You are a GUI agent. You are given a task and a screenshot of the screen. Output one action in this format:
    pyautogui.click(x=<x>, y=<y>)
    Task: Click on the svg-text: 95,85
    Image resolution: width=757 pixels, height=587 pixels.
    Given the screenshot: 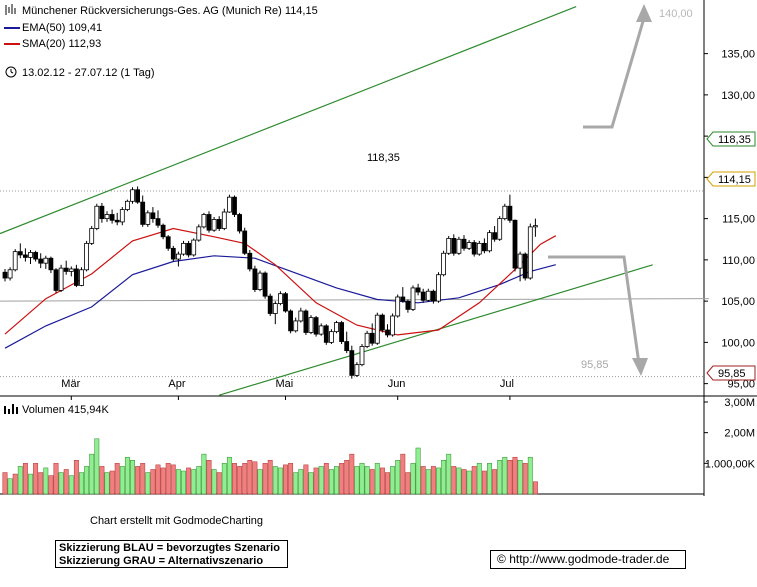 What is the action you would take?
    pyautogui.click(x=732, y=374)
    